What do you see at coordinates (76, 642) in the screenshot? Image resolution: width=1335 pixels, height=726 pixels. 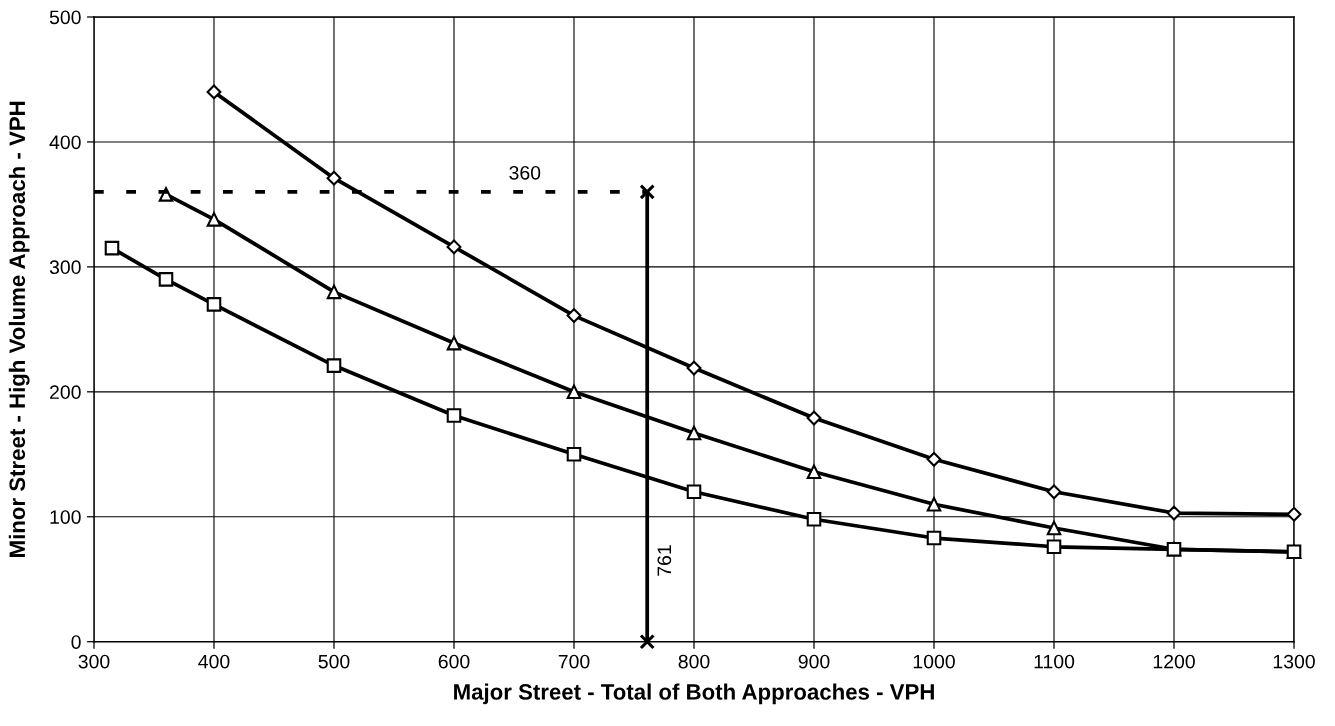 I see `y-tick-label: 0` at bounding box center [76, 642].